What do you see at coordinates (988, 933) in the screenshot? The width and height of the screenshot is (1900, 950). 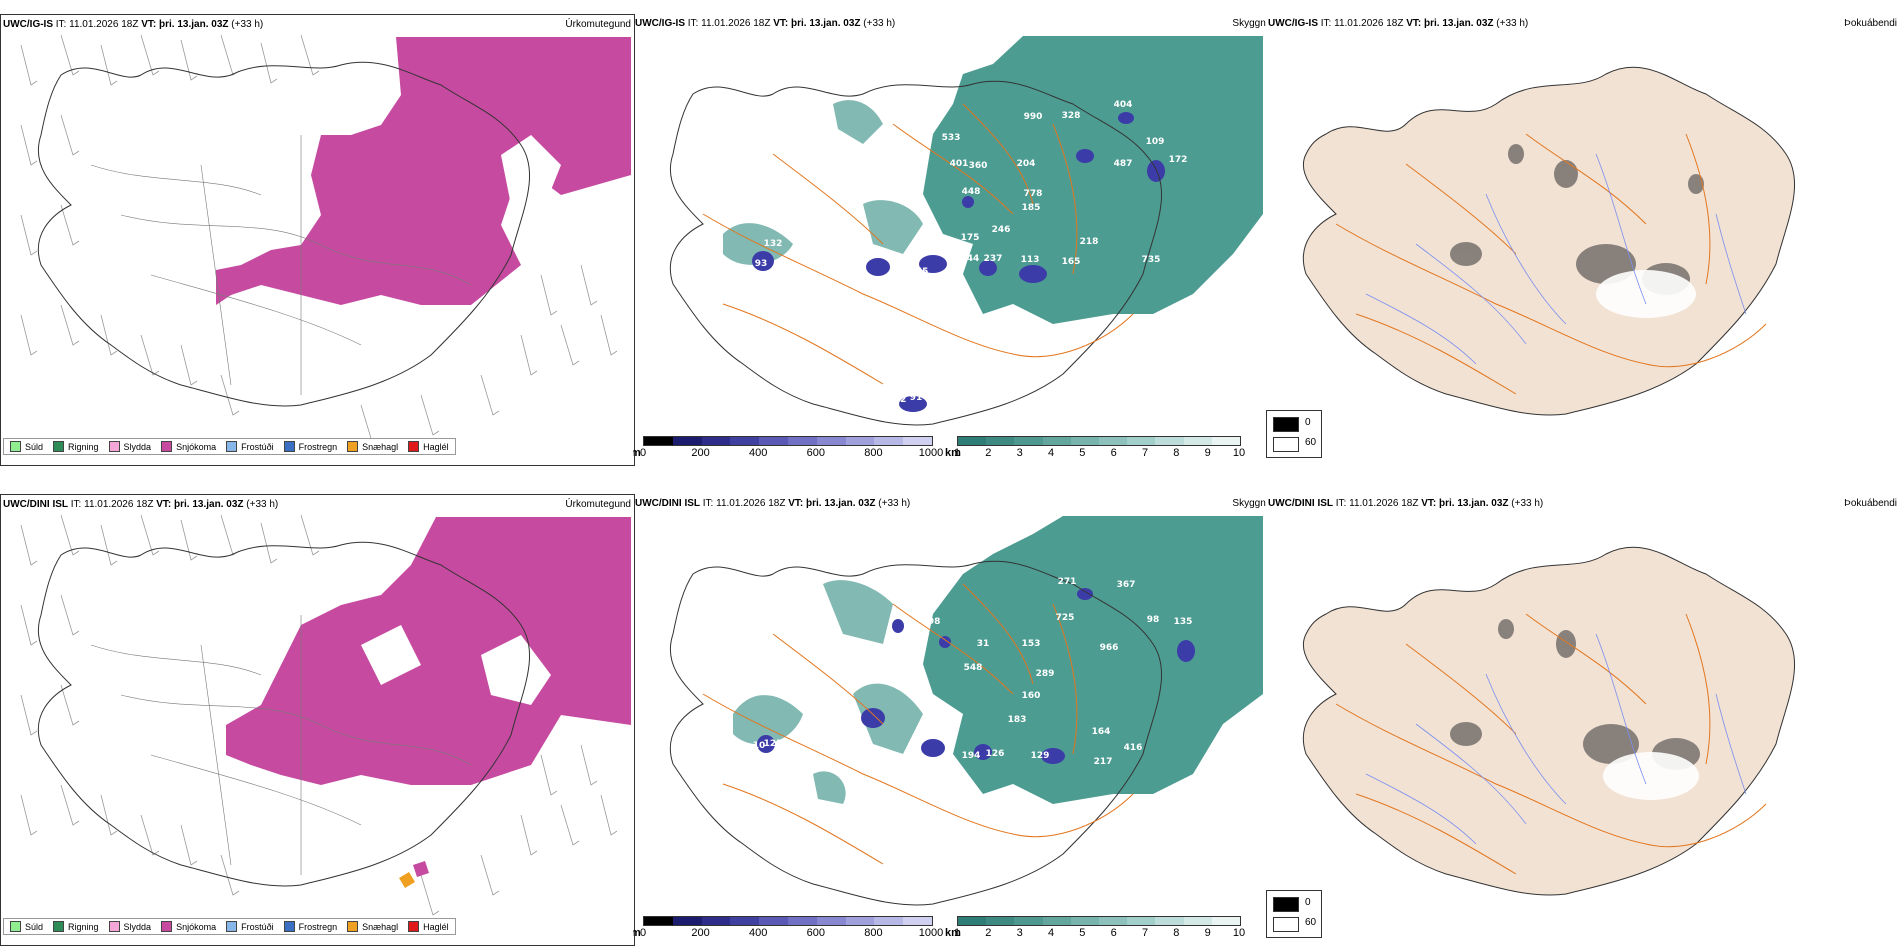 I see `colorbar-tick: 2` at bounding box center [988, 933].